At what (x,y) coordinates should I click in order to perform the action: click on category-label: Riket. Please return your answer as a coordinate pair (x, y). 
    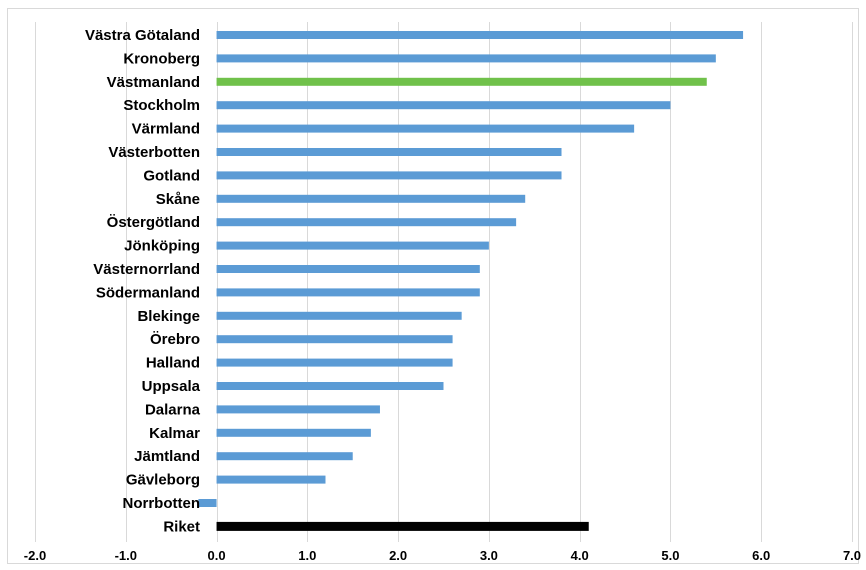
    Looking at the image, I should click on (181, 526).